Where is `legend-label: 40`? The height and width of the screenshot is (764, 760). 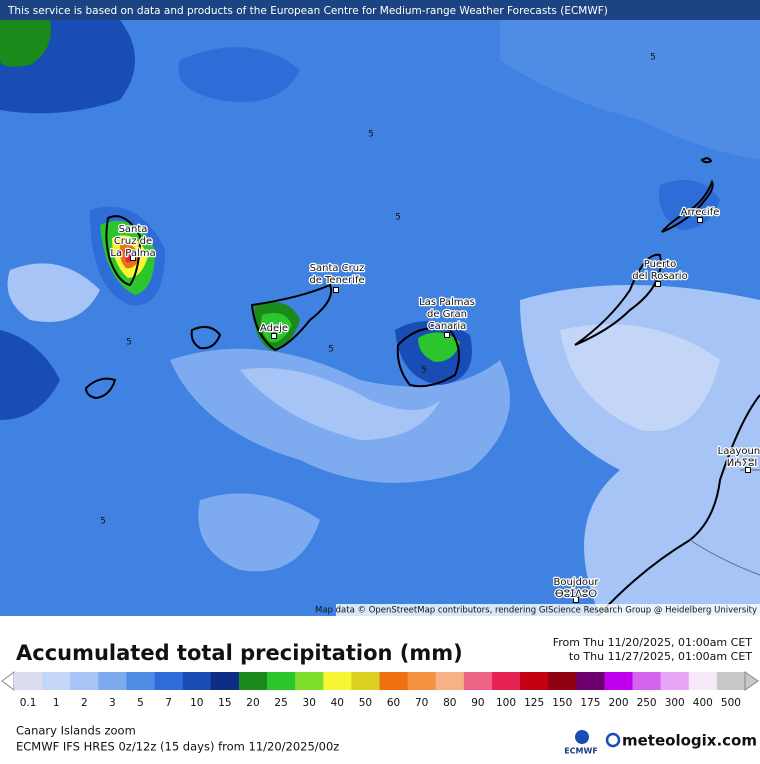 legend-label: 40 is located at coordinates (337, 703).